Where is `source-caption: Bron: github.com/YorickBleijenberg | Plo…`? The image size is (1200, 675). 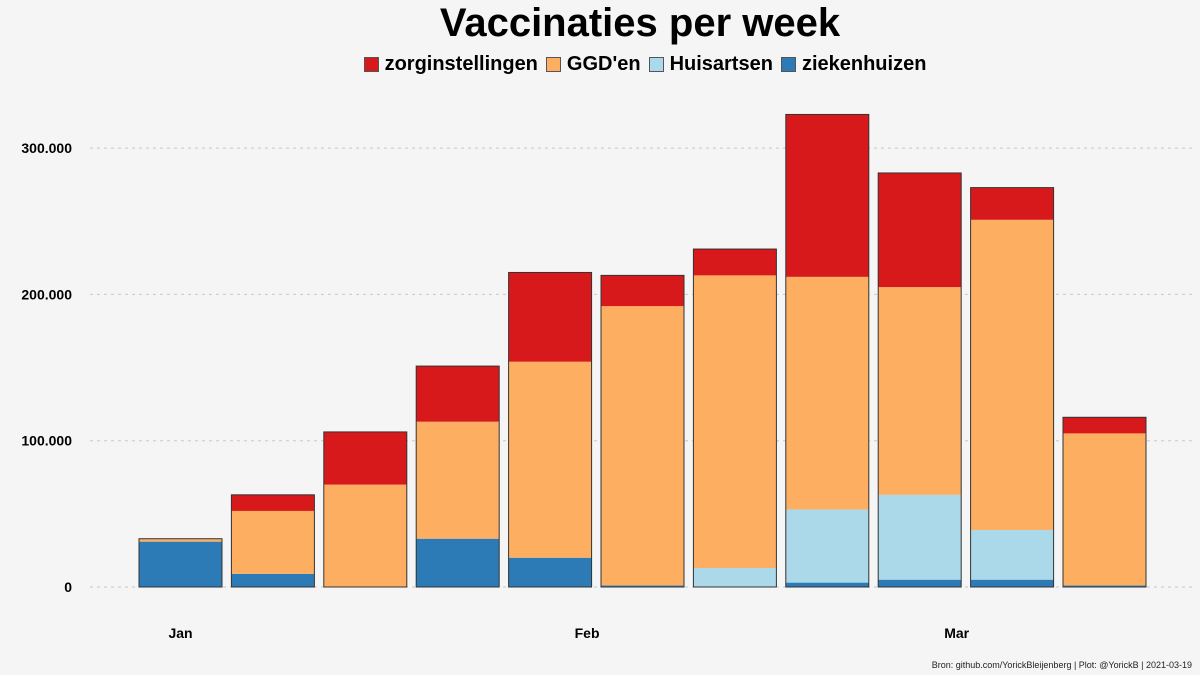
source-caption: Bron: github.com/YorickBleijenberg | Plo… is located at coordinates (1061, 665).